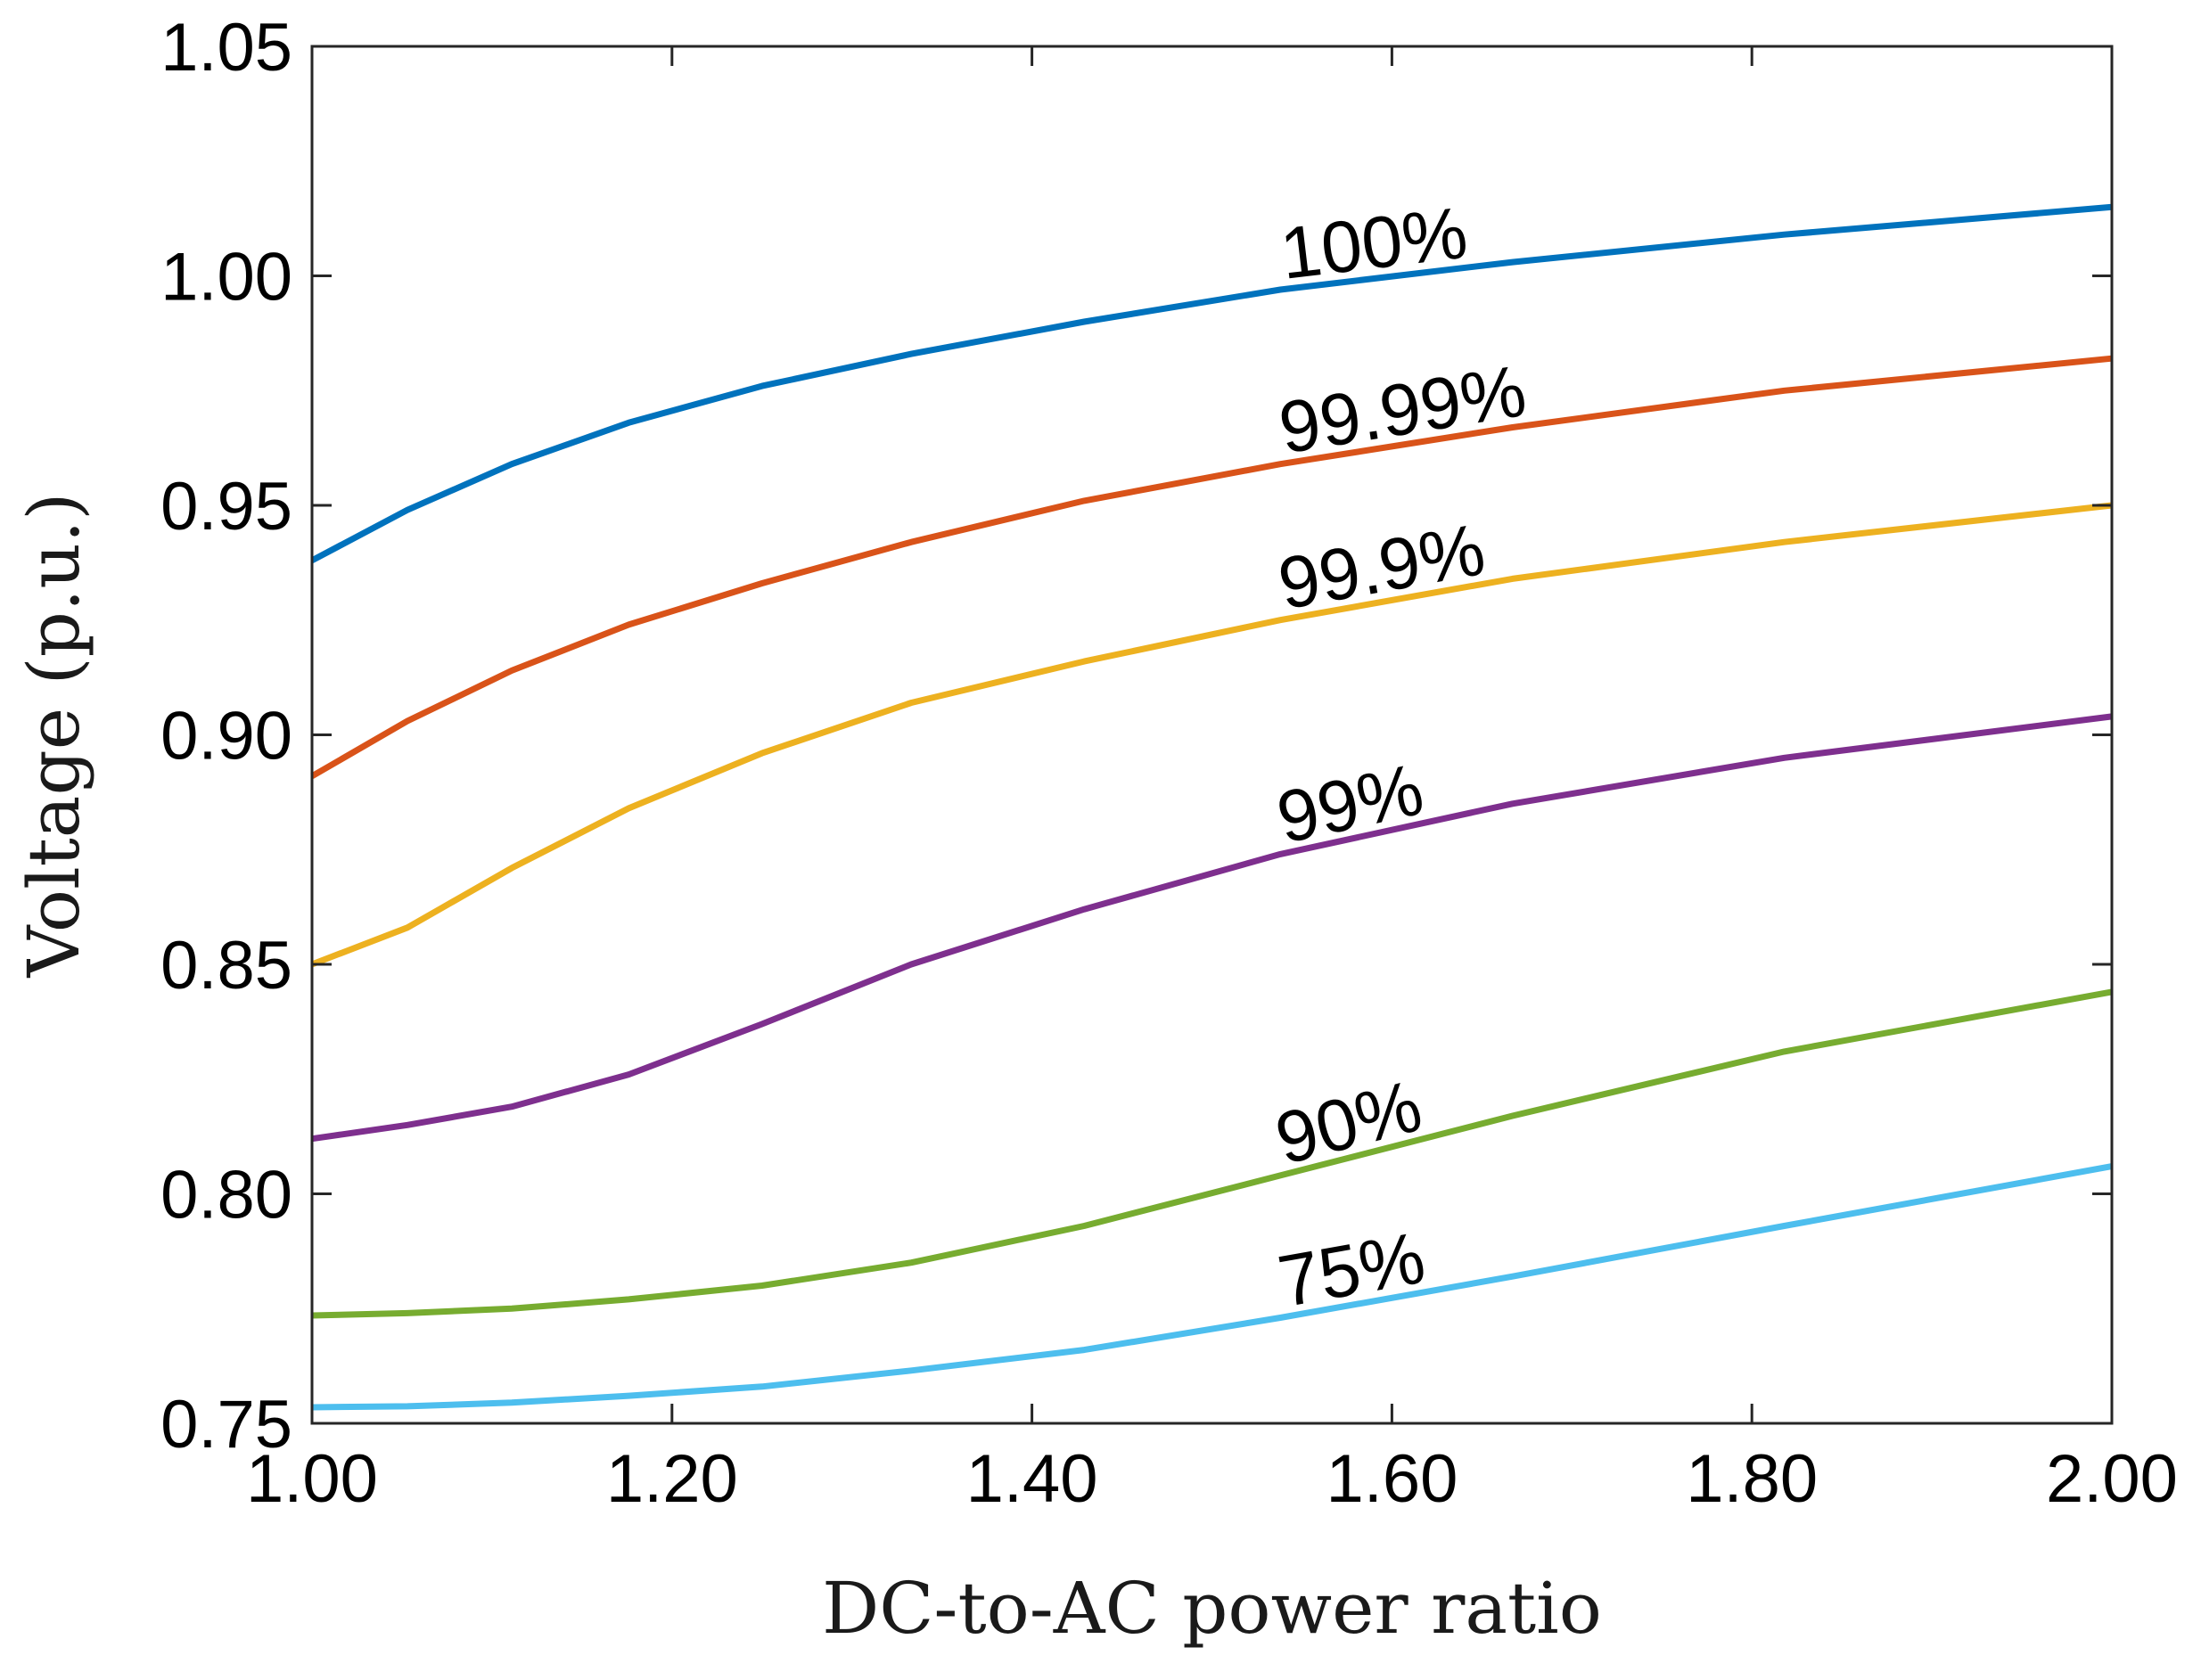  What do you see at coordinates (226, 278) in the screenshot?
I see `y-tick-label: 1.00` at bounding box center [226, 278].